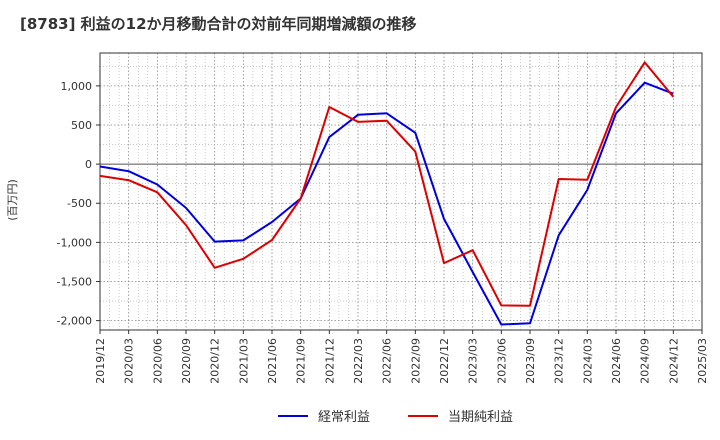 The image size is (720, 440). Describe the element at coordinates (344, 417) in the screenshot. I see `legend-label-1: 経常利益` at that location.